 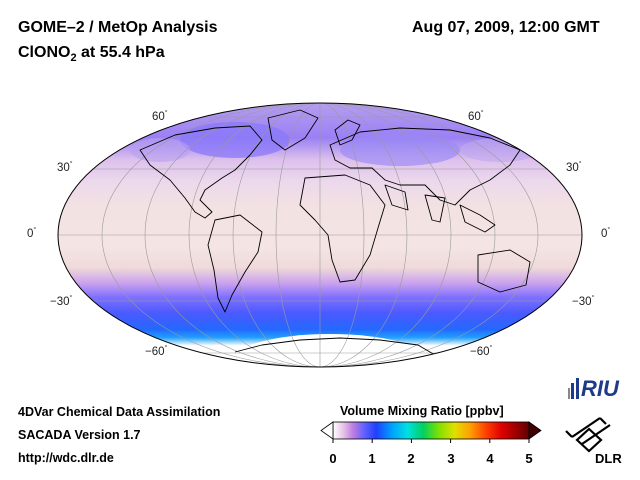 I want to click on lat-label-right-30: 30°, so click(x=574, y=167).